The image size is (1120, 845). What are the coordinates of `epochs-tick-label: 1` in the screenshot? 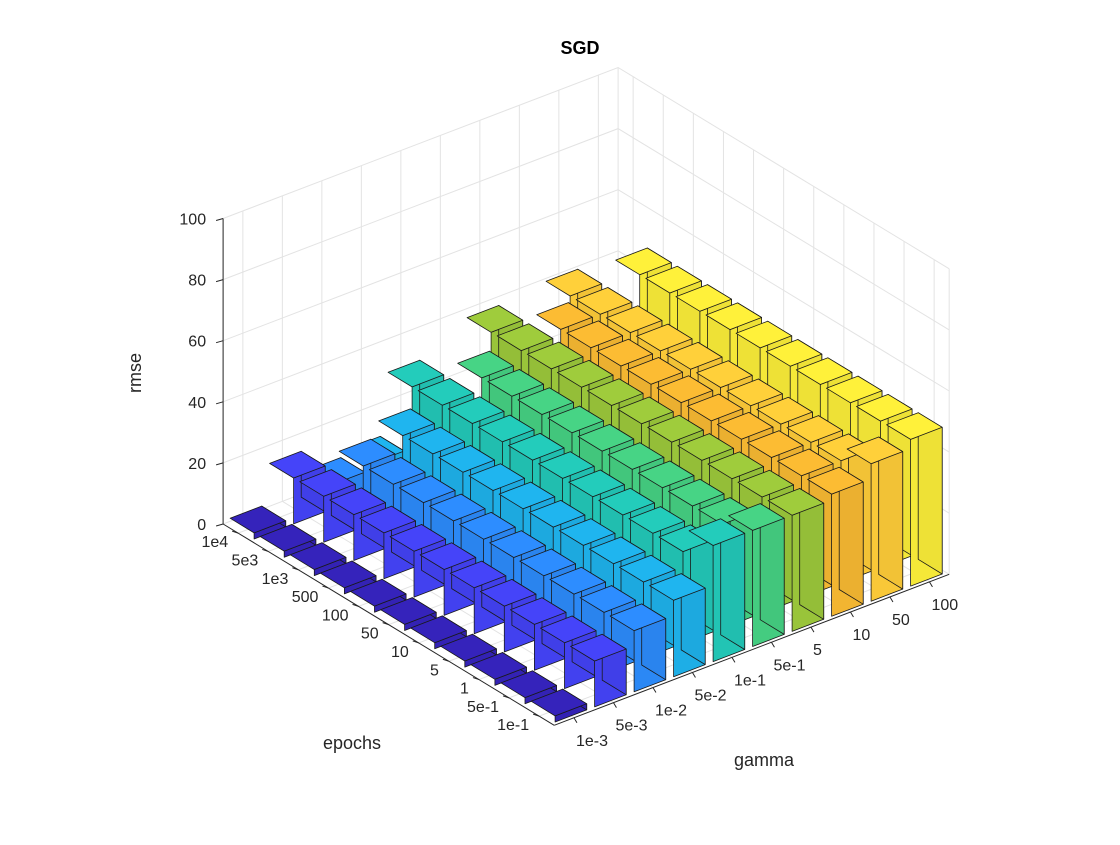 It's located at (464, 689).